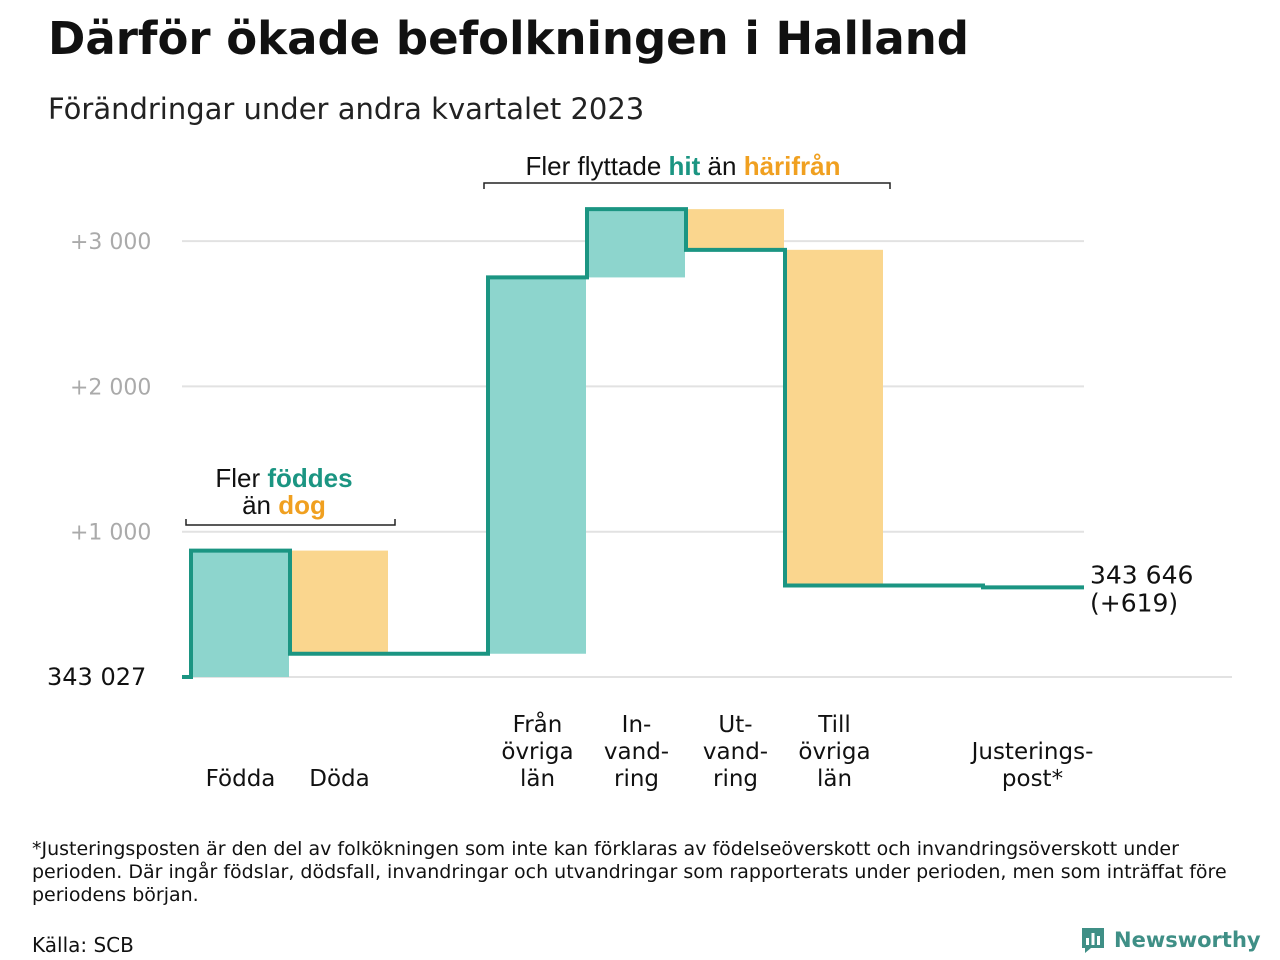 This screenshot has width=1280, height=960. I want to click on category-label: In-, so click(637, 725).